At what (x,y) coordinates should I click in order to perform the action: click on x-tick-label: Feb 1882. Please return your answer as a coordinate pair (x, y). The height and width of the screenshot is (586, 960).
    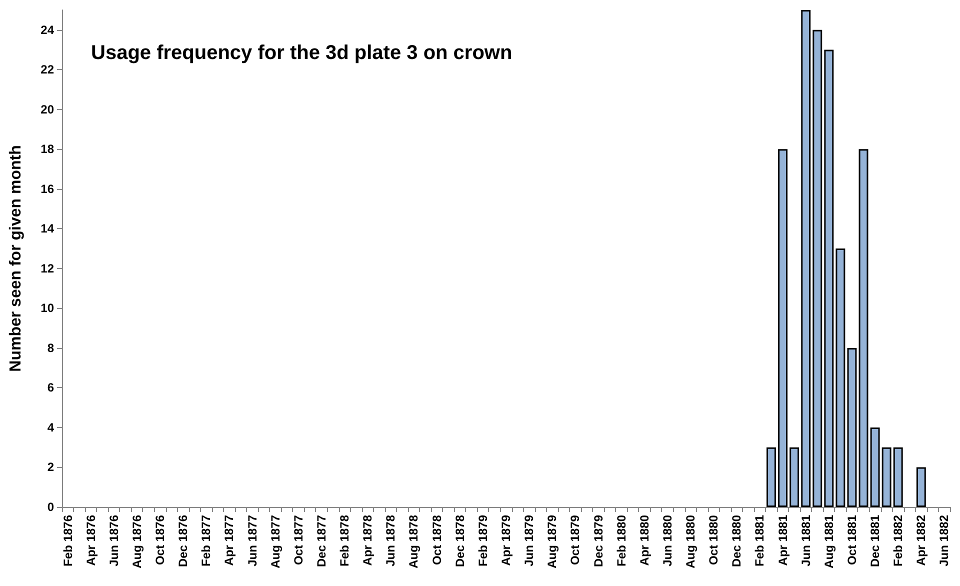
    Looking at the image, I should click on (898, 540).